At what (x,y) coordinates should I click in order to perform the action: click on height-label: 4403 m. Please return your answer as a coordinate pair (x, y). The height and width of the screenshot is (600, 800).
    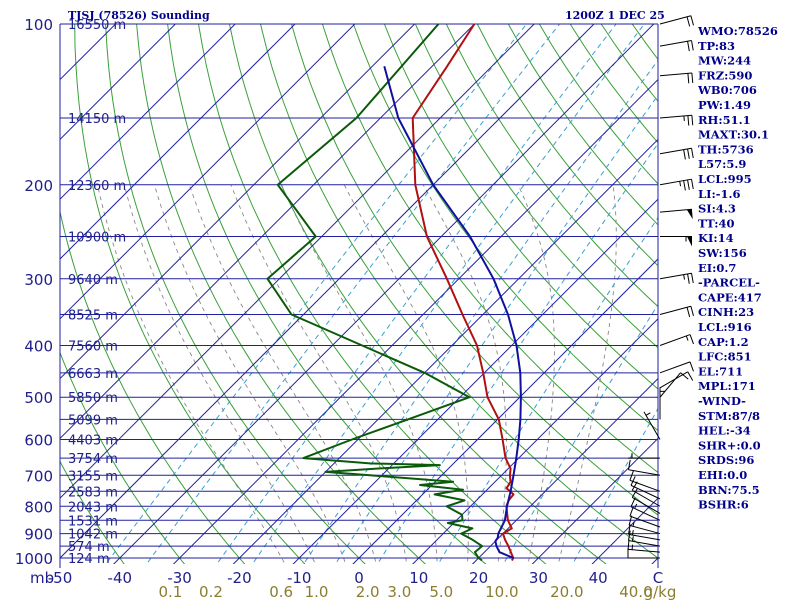
    Looking at the image, I should click on (93, 441).